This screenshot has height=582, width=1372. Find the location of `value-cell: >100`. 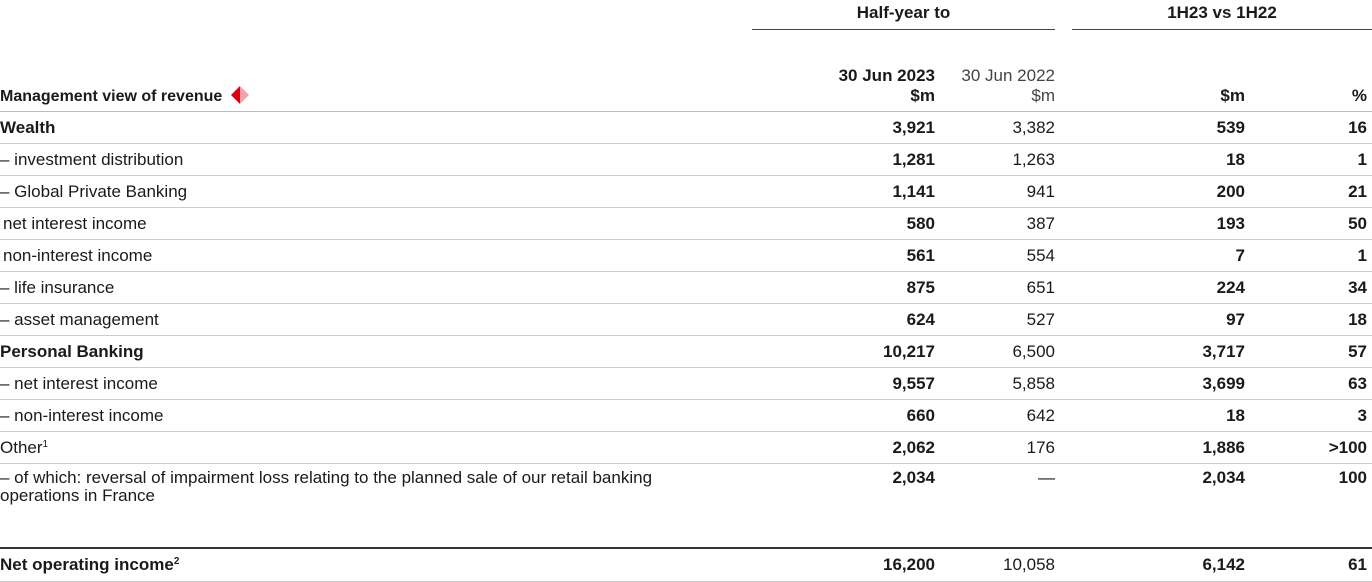

value-cell: >100 is located at coordinates (1308, 447).